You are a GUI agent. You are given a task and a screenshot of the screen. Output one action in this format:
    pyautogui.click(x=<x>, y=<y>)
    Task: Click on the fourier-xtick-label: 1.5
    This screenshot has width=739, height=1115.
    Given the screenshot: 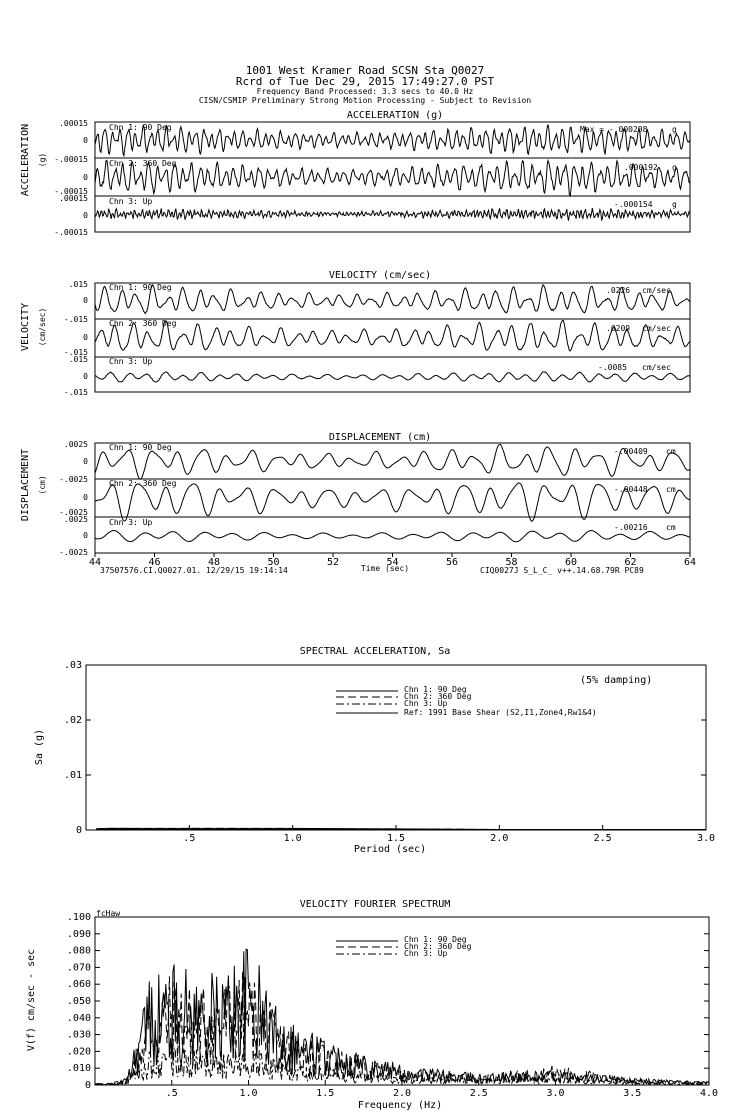 What is the action you would take?
    pyautogui.click(x=325, y=1093)
    